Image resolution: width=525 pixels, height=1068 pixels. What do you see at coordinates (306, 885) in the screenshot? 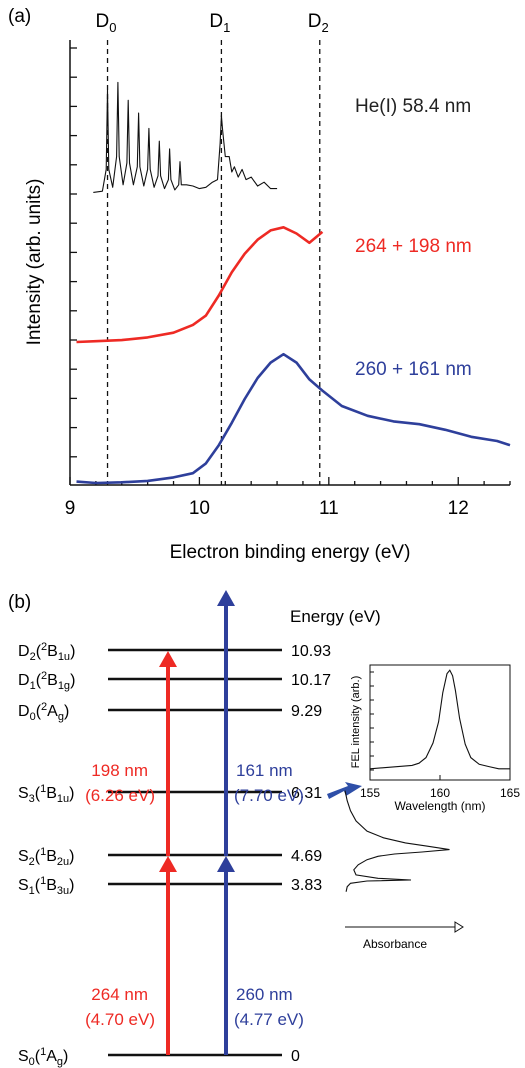
I see `energy-value: 3.83` at bounding box center [306, 885].